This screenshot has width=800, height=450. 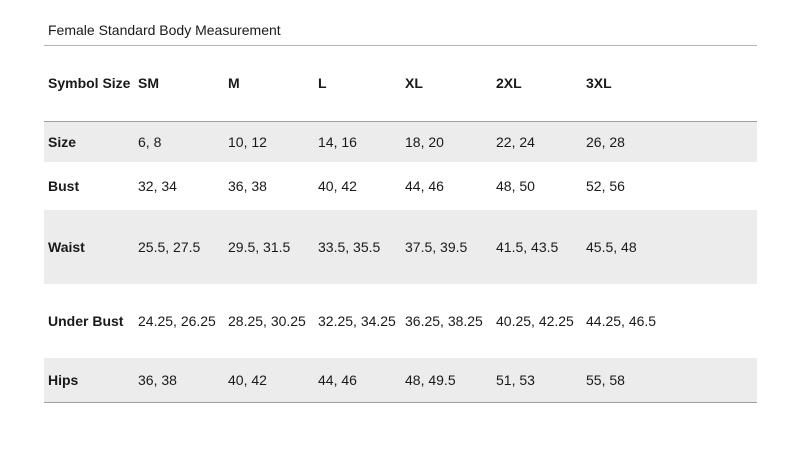 What do you see at coordinates (349, 247) in the screenshot?
I see `table-cell: 33.5, 35.5` at bounding box center [349, 247].